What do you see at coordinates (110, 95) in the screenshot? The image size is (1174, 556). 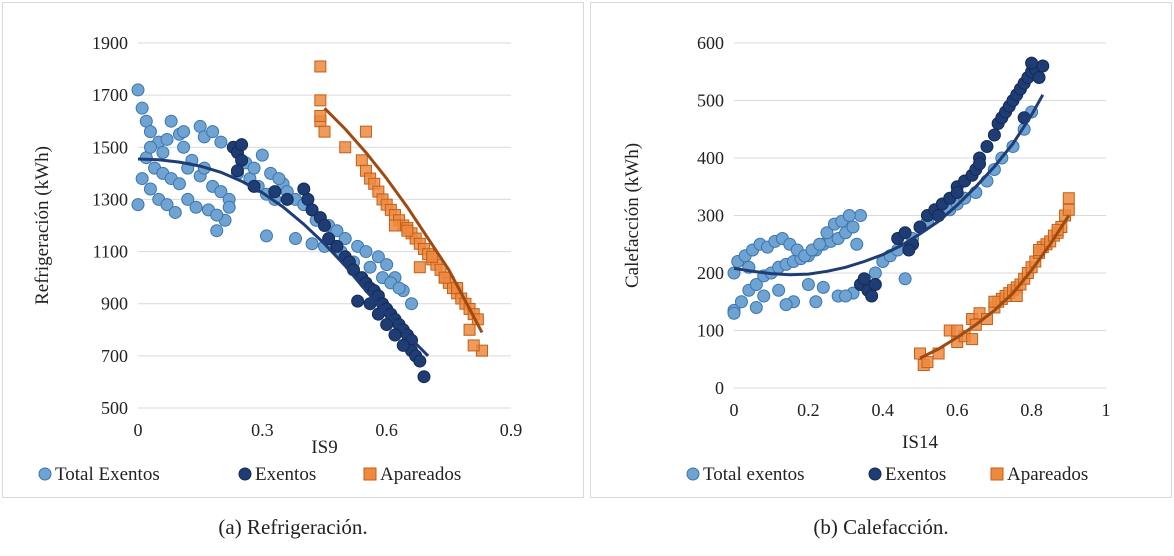 I see `y-tick-label: 1700` at bounding box center [110, 95].